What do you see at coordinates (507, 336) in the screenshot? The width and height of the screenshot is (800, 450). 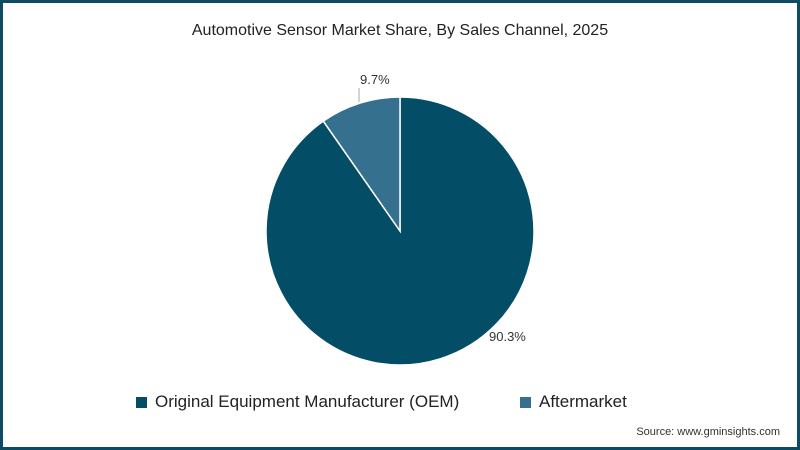 I see `oem-label: 90.3%` at bounding box center [507, 336].